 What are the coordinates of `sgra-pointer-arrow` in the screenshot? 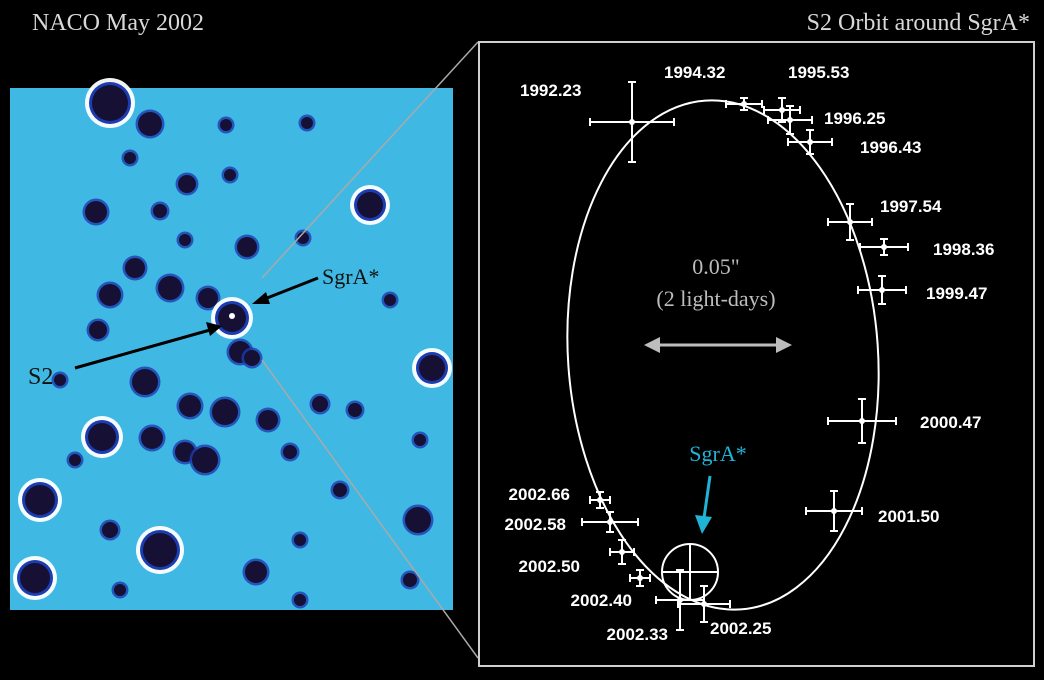 It's located at (707, 497).